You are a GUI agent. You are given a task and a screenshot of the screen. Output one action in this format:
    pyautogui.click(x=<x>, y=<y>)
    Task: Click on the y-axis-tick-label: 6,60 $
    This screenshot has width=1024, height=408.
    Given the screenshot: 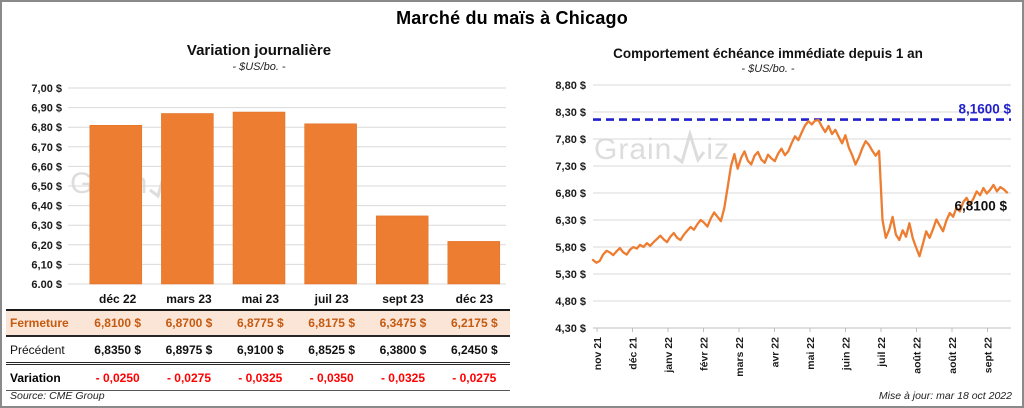 What is the action you would take?
    pyautogui.click(x=46, y=167)
    